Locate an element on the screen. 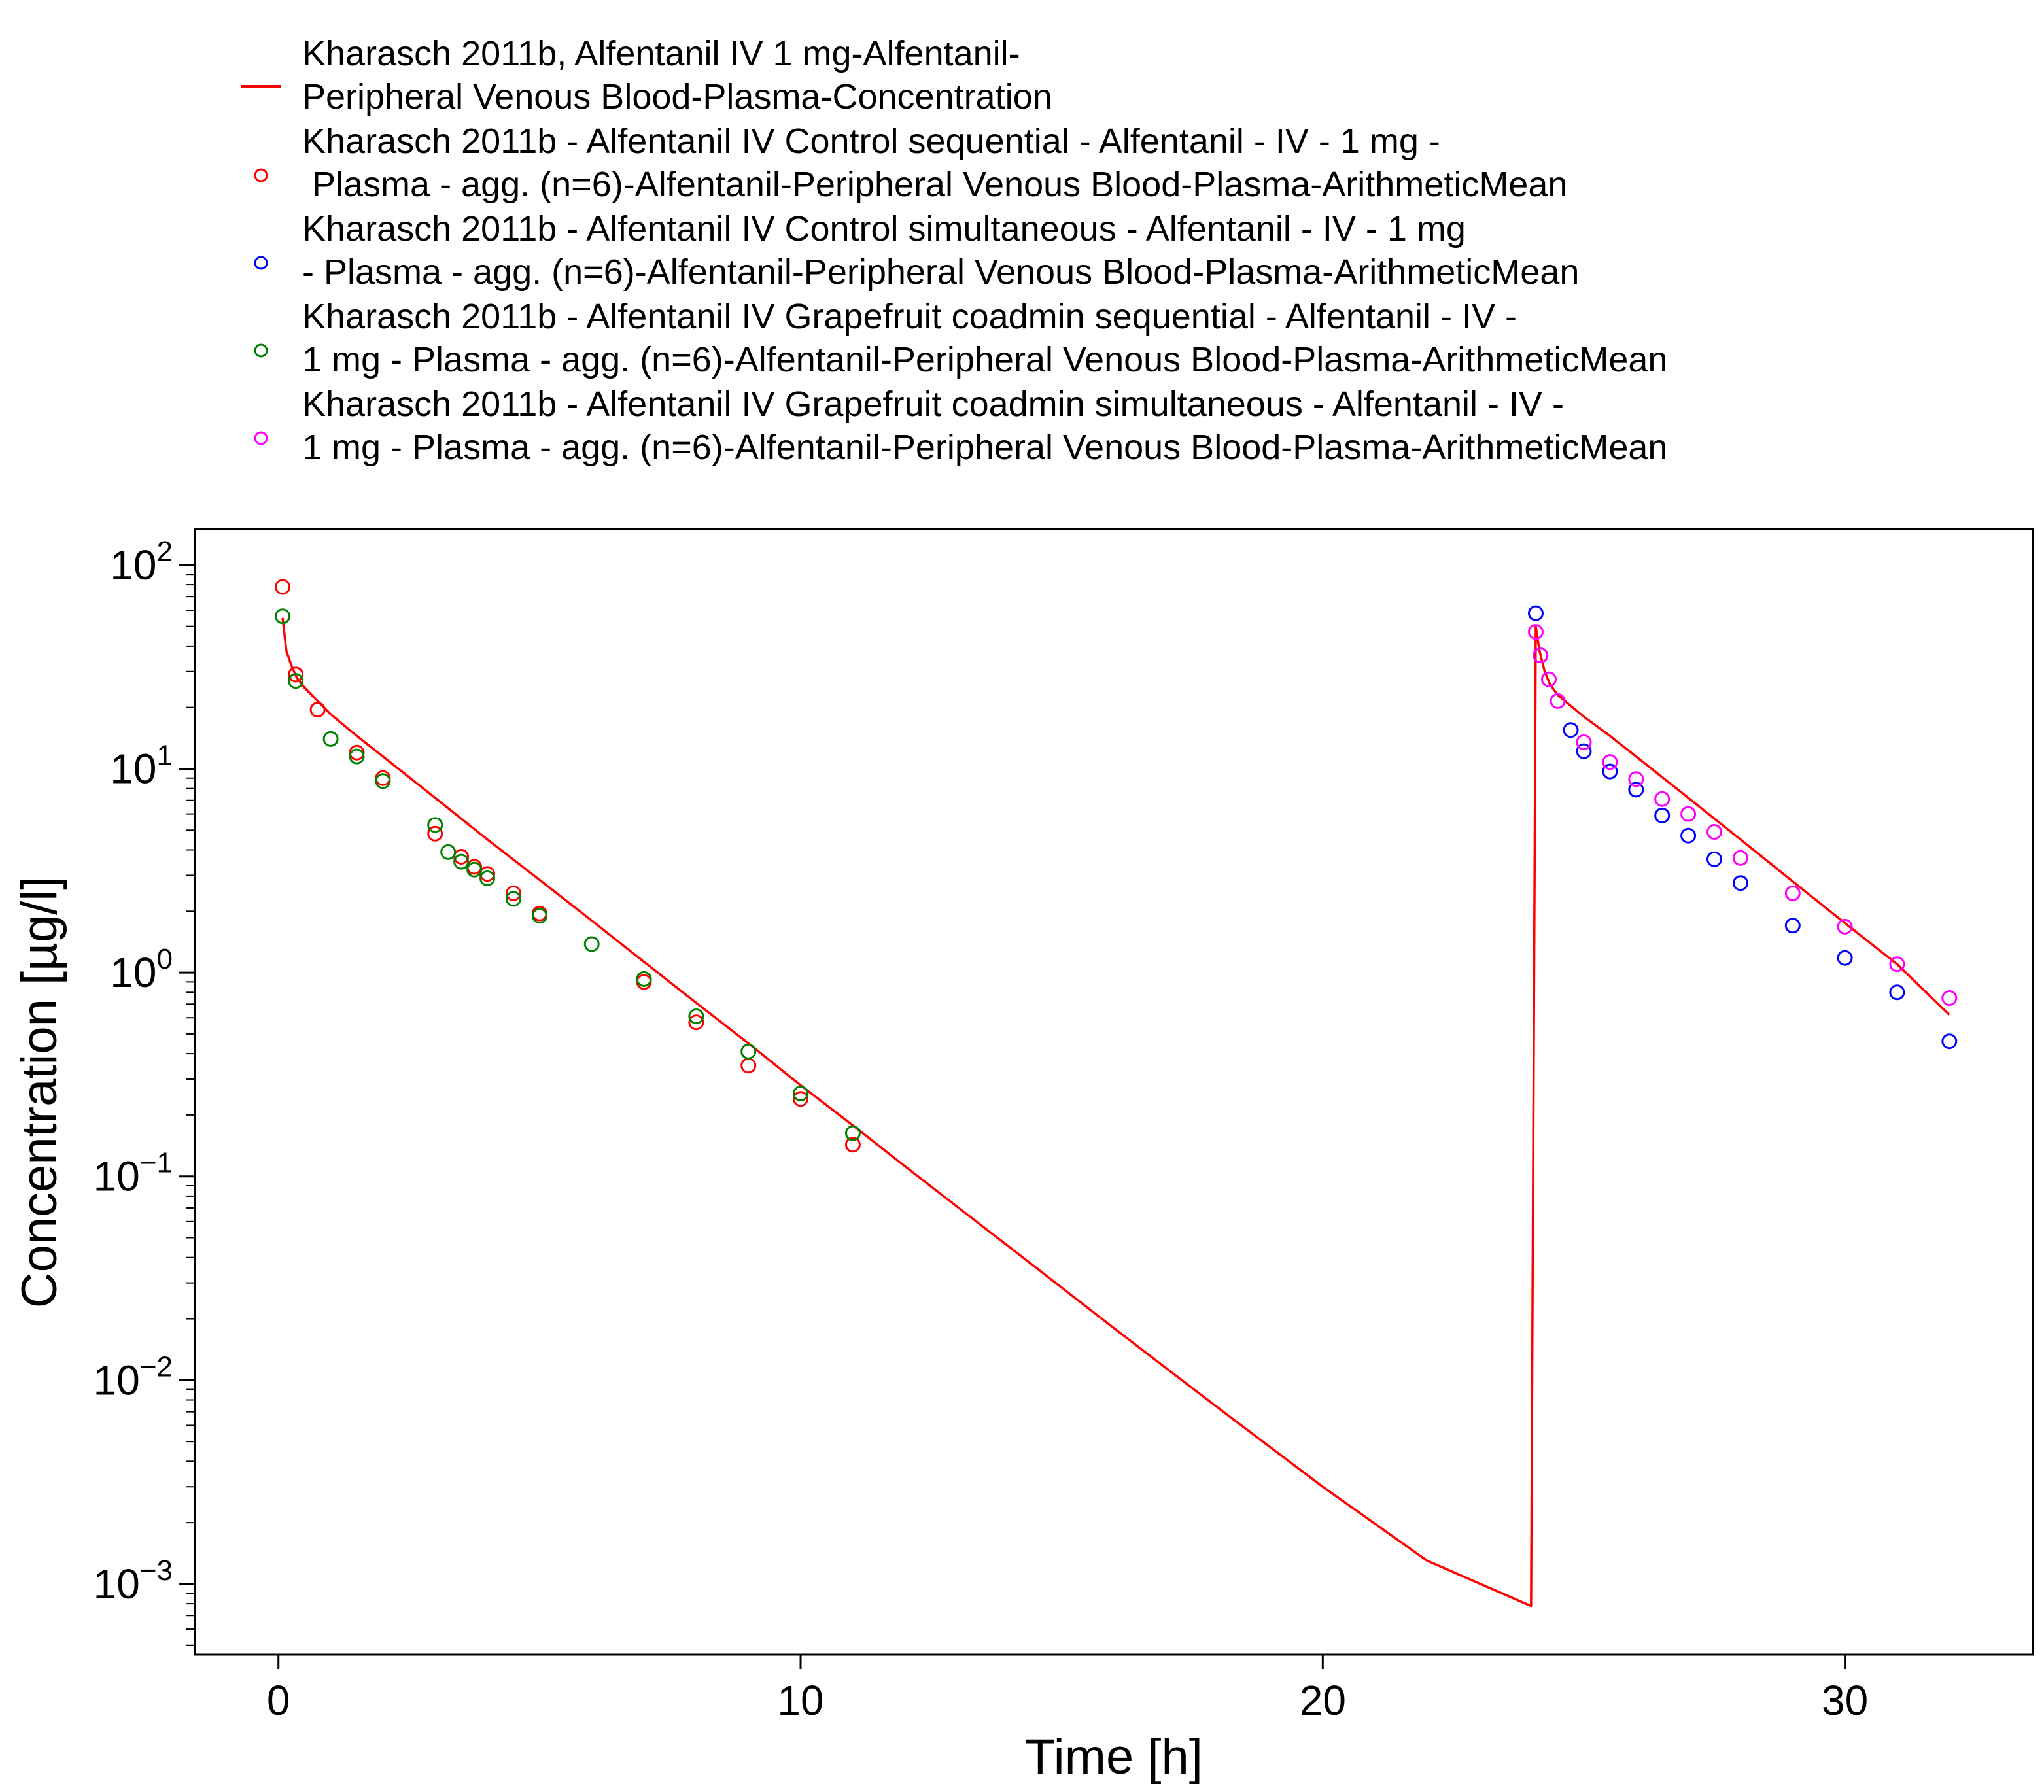  y-tick-label: 10⁻² is located at coordinates (133, 1377).